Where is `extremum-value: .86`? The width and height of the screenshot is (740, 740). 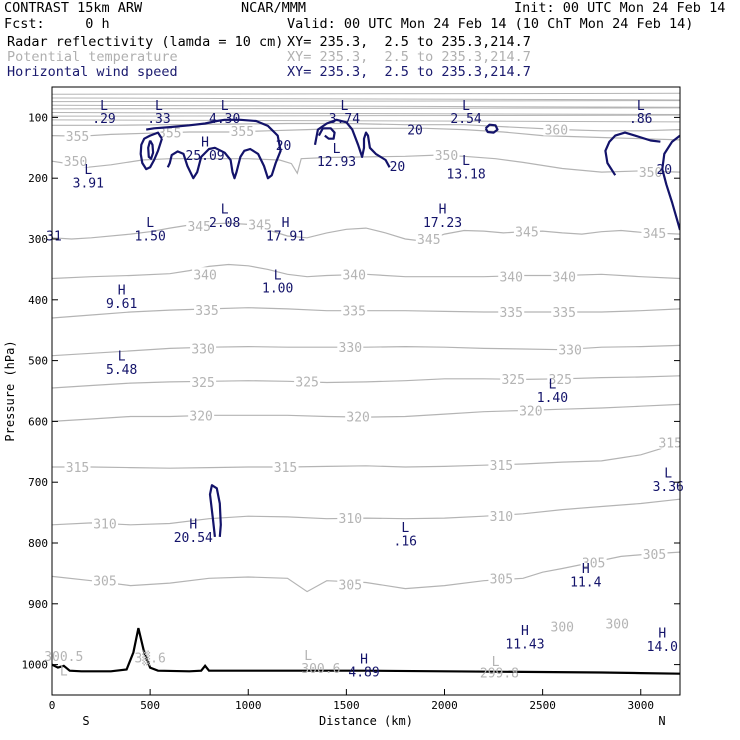 extremum-value: .86 is located at coordinates (640, 119).